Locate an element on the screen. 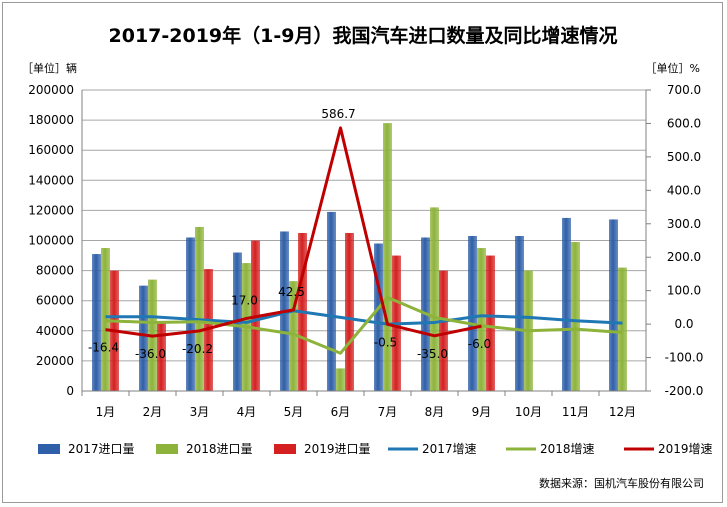  left-tick-label: 60000 is located at coordinates (55, 301).